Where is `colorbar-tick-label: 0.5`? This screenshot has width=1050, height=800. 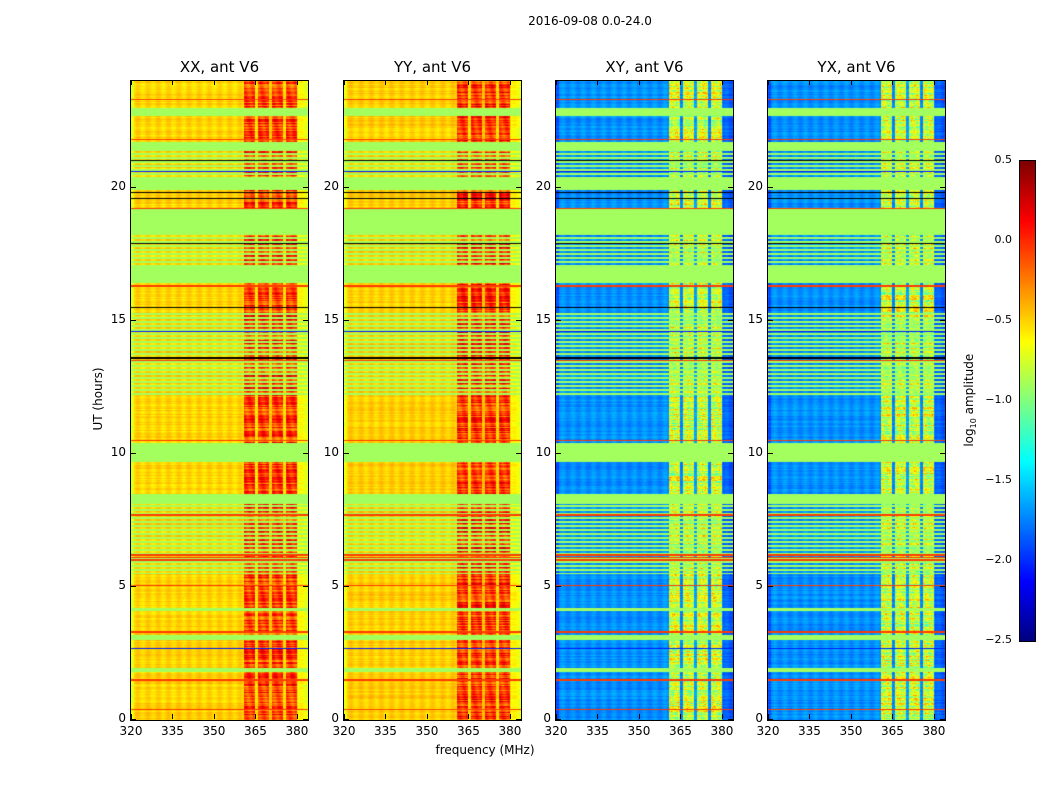 colorbar-tick-label: 0.5 is located at coordinates (1003, 159).